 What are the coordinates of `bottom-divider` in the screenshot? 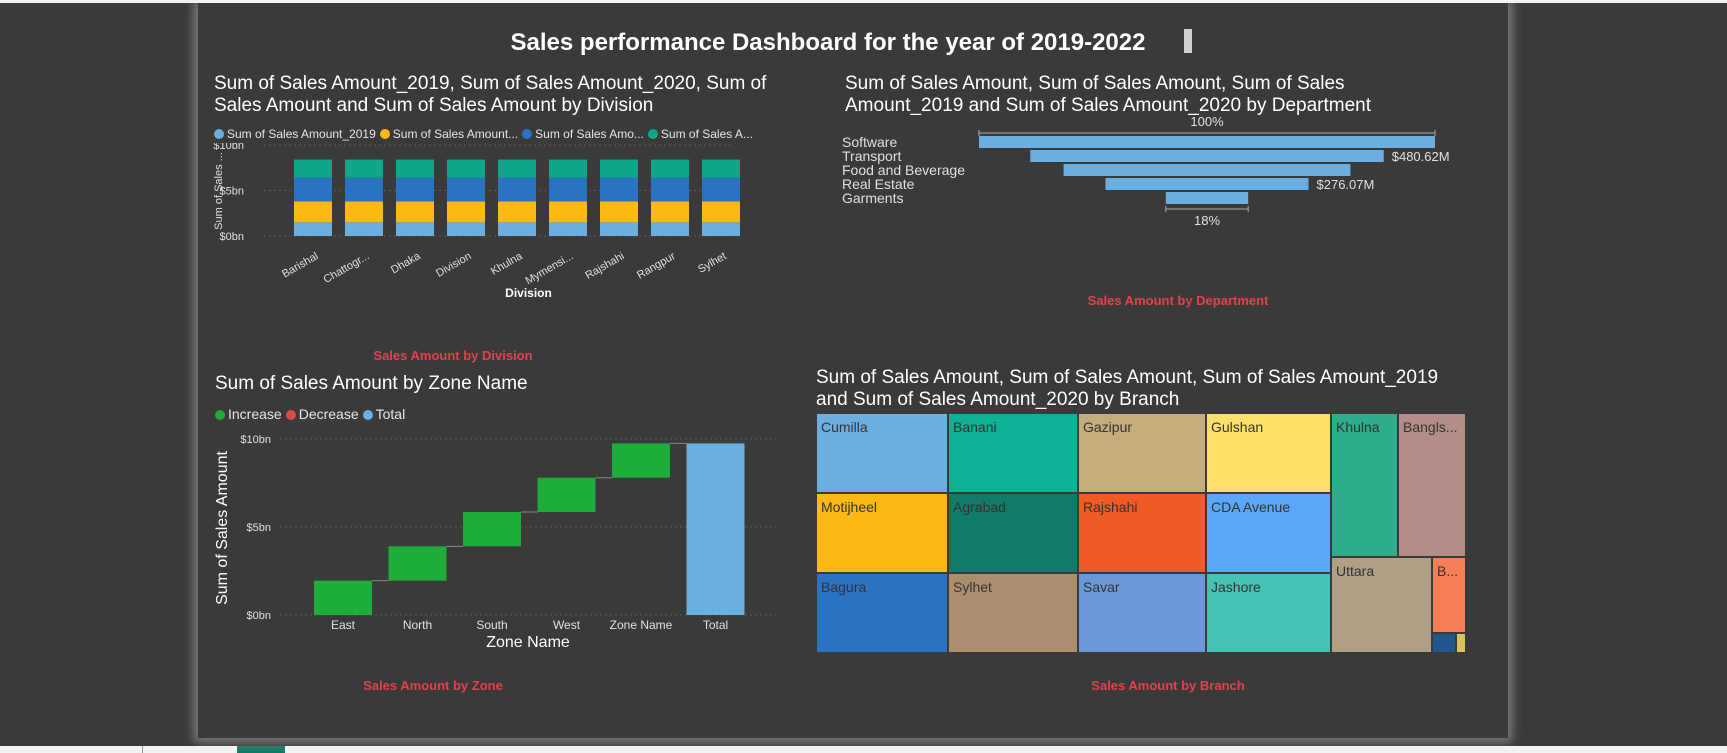 It's located at (142, 749).